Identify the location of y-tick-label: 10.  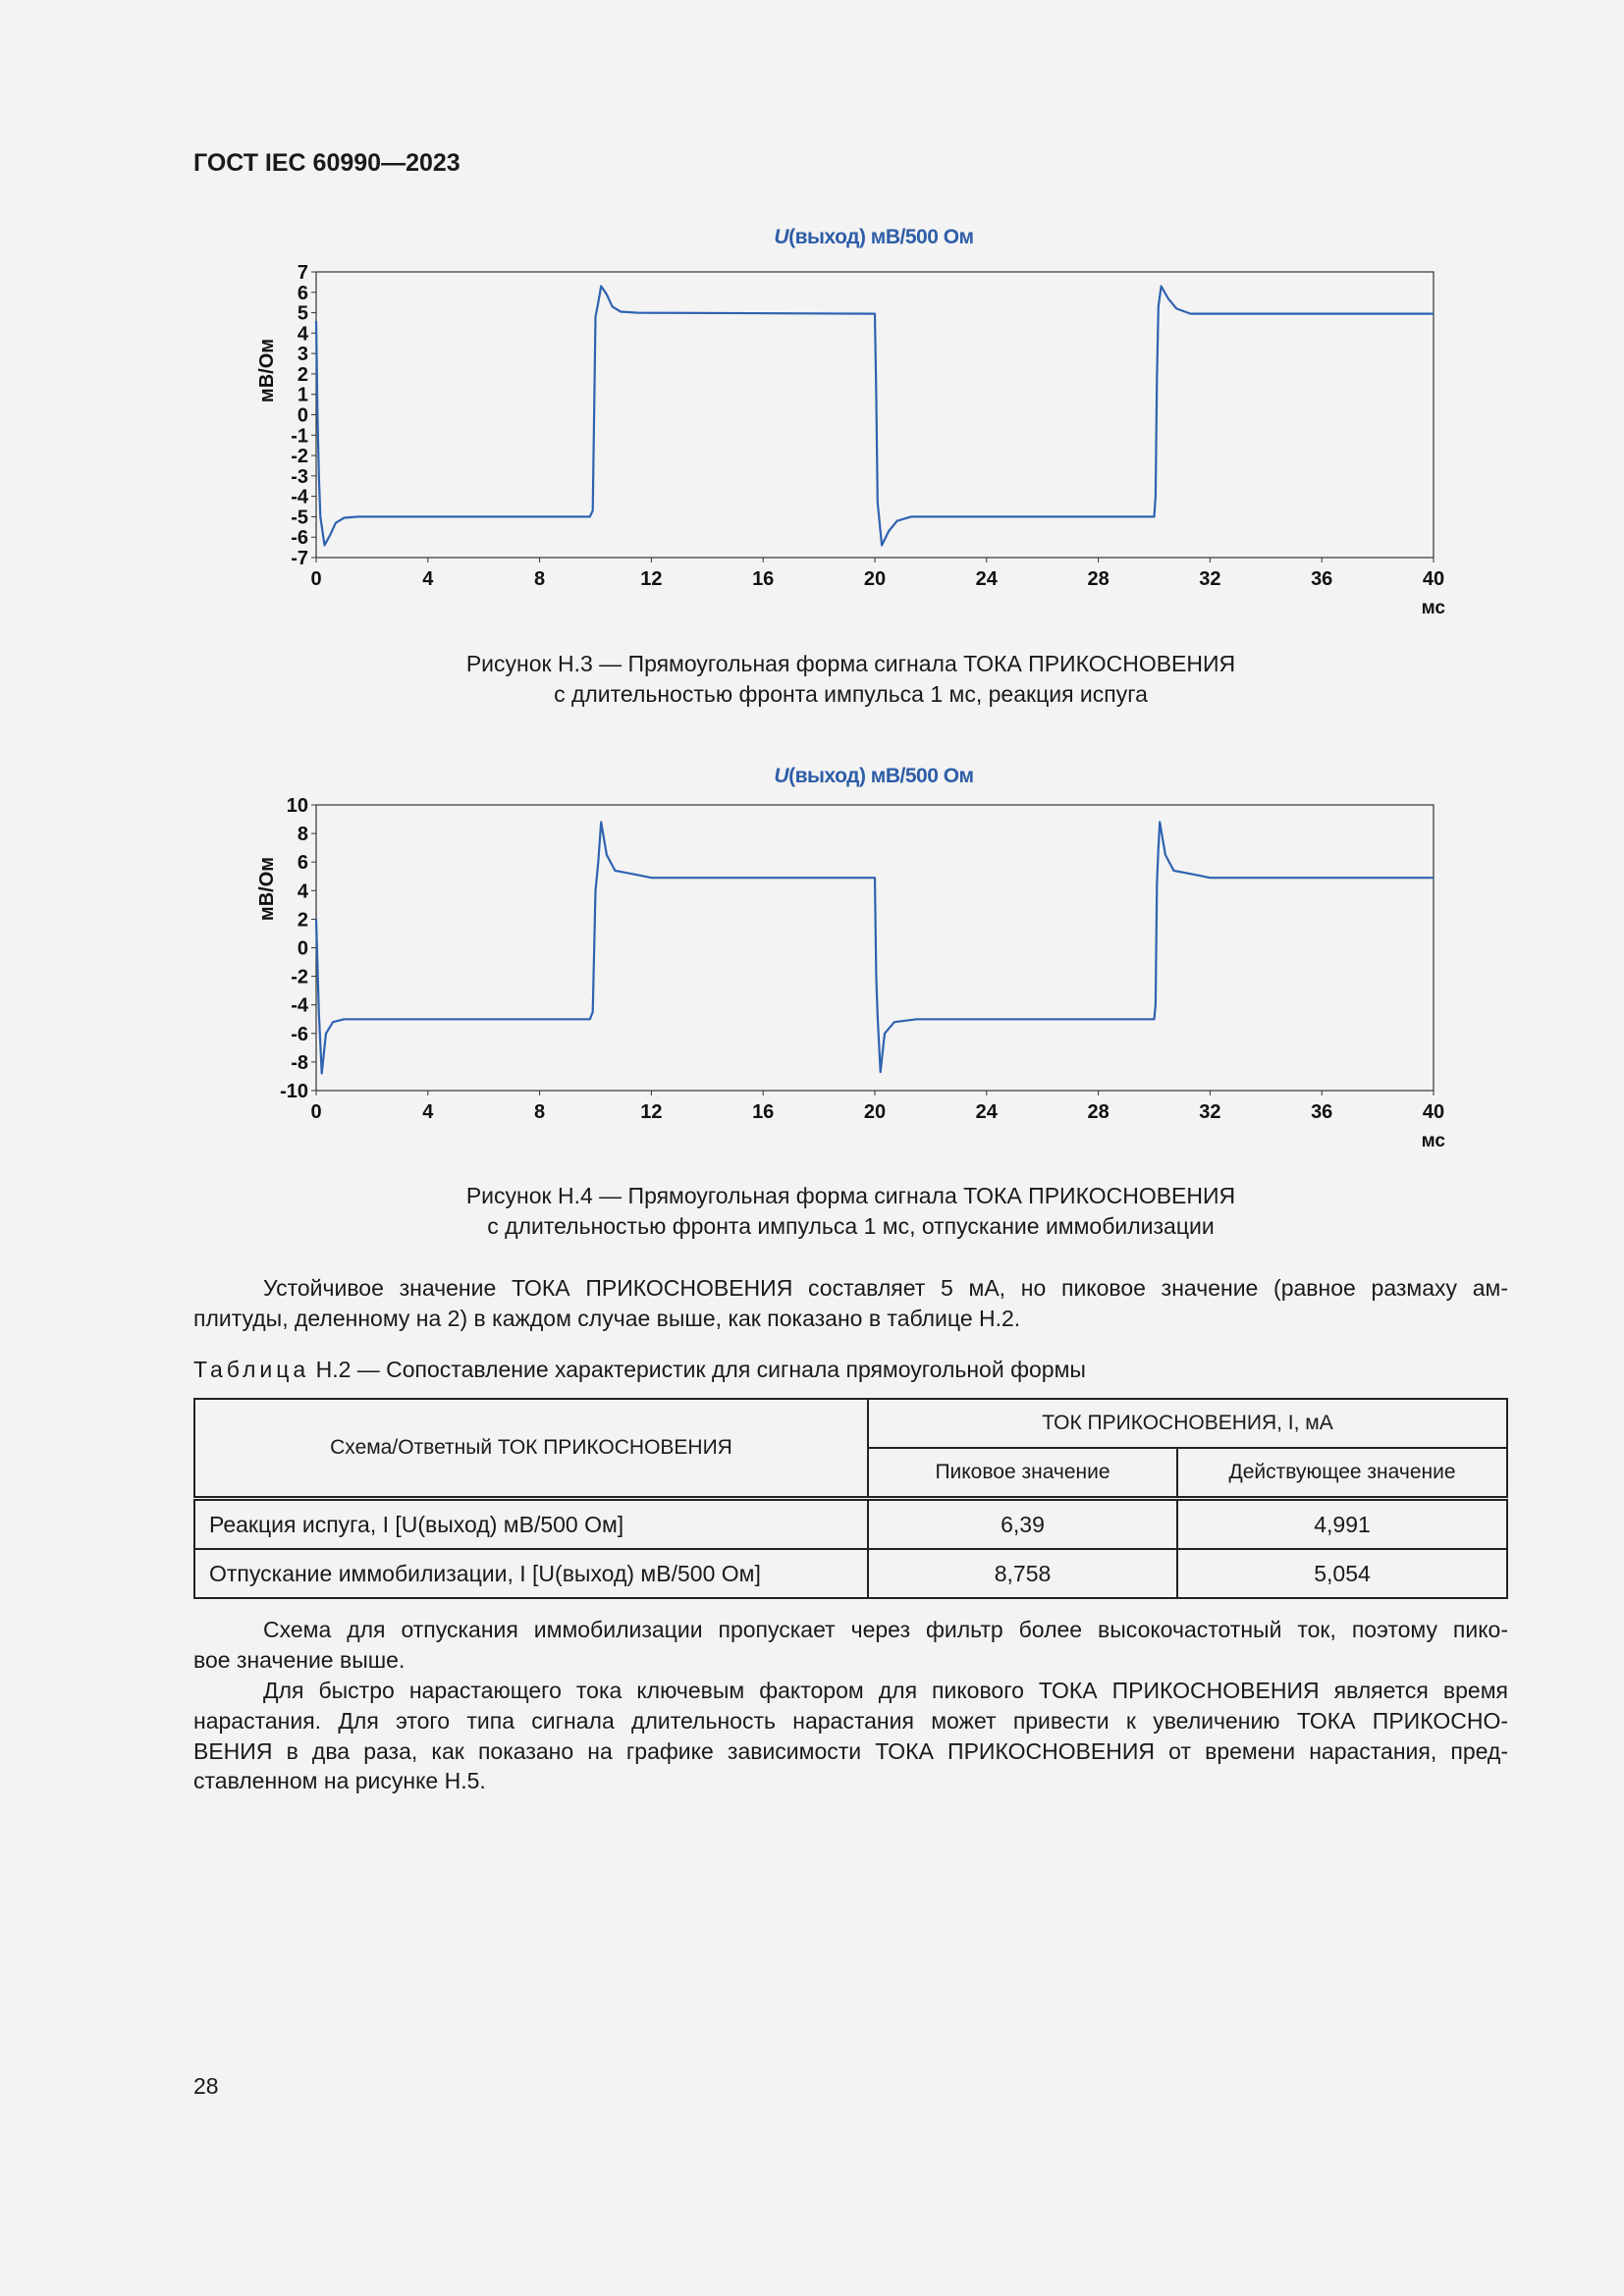
(297, 806).